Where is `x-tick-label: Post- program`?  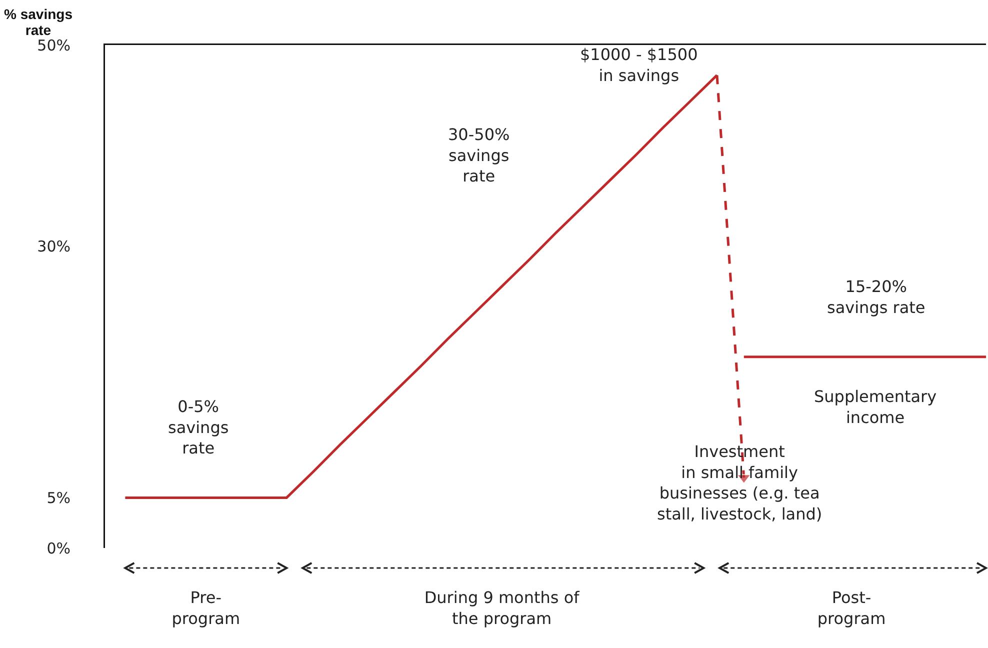 x-tick-label: Post- program is located at coordinates (851, 608).